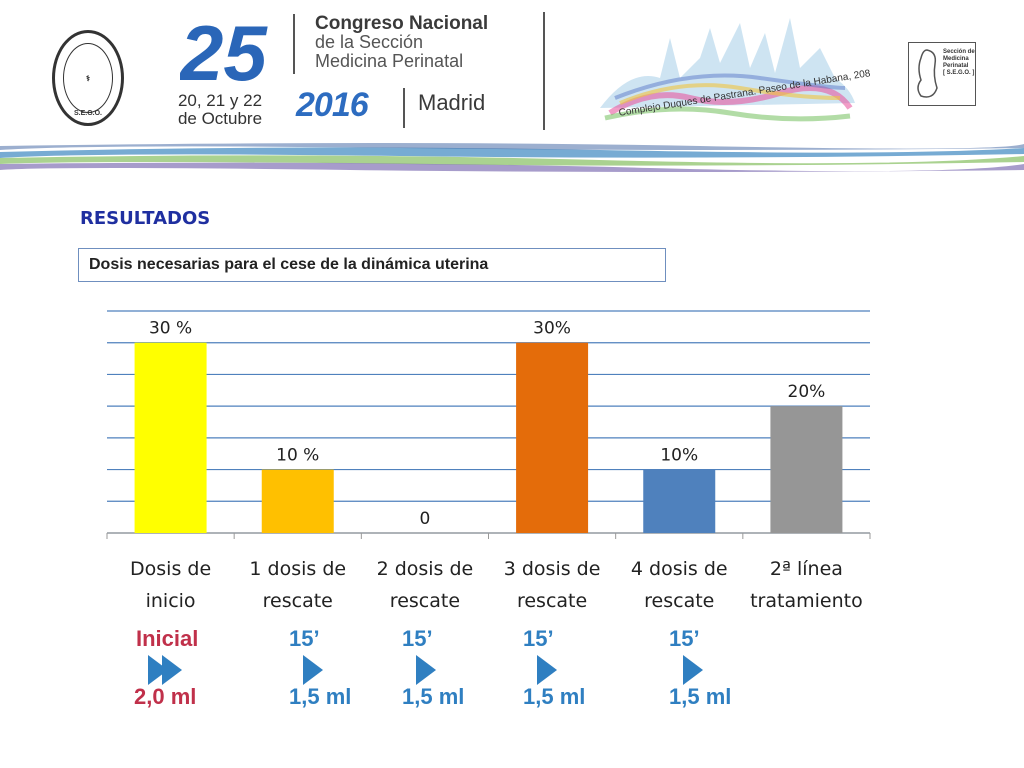 This screenshot has width=1024, height=768. Describe the element at coordinates (170, 329) in the screenshot. I see `data-label: 30 %` at that location.